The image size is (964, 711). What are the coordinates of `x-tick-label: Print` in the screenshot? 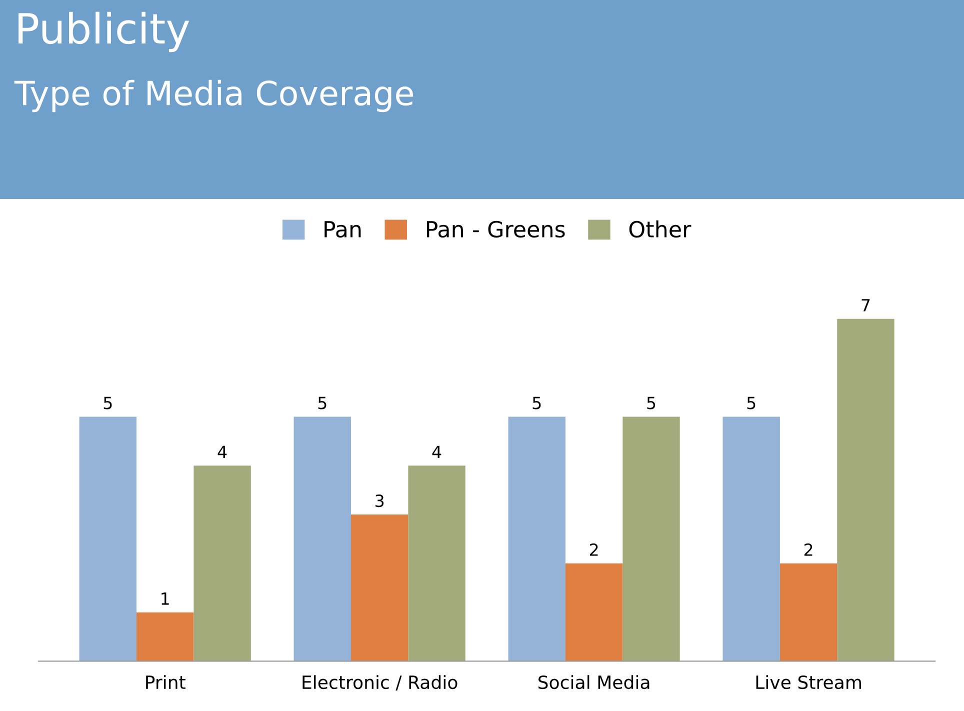 It's located at (166, 682).